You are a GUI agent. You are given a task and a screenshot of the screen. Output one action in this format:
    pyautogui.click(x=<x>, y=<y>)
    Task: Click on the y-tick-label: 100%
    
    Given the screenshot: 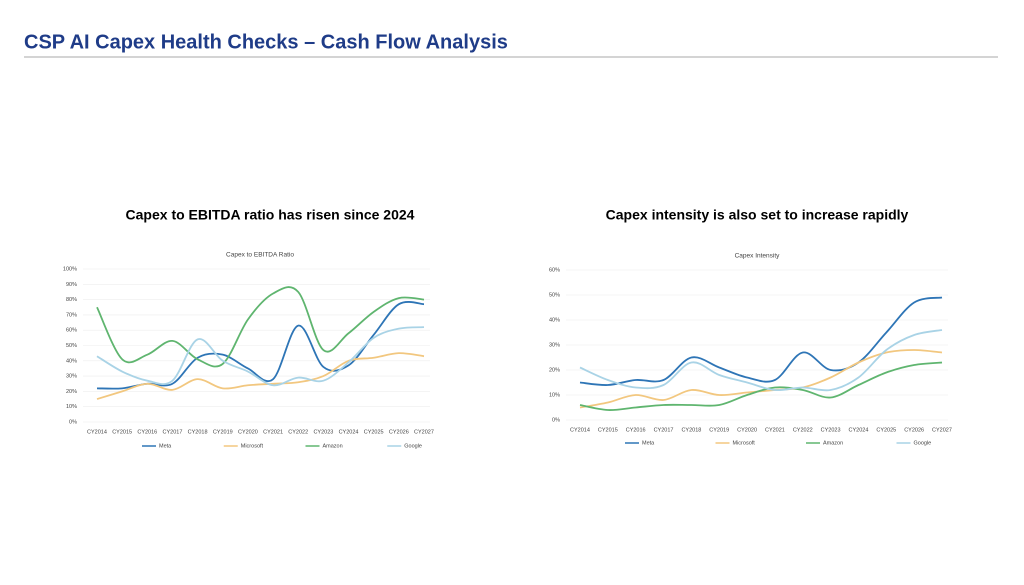 What is the action you would take?
    pyautogui.click(x=70, y=269)
    